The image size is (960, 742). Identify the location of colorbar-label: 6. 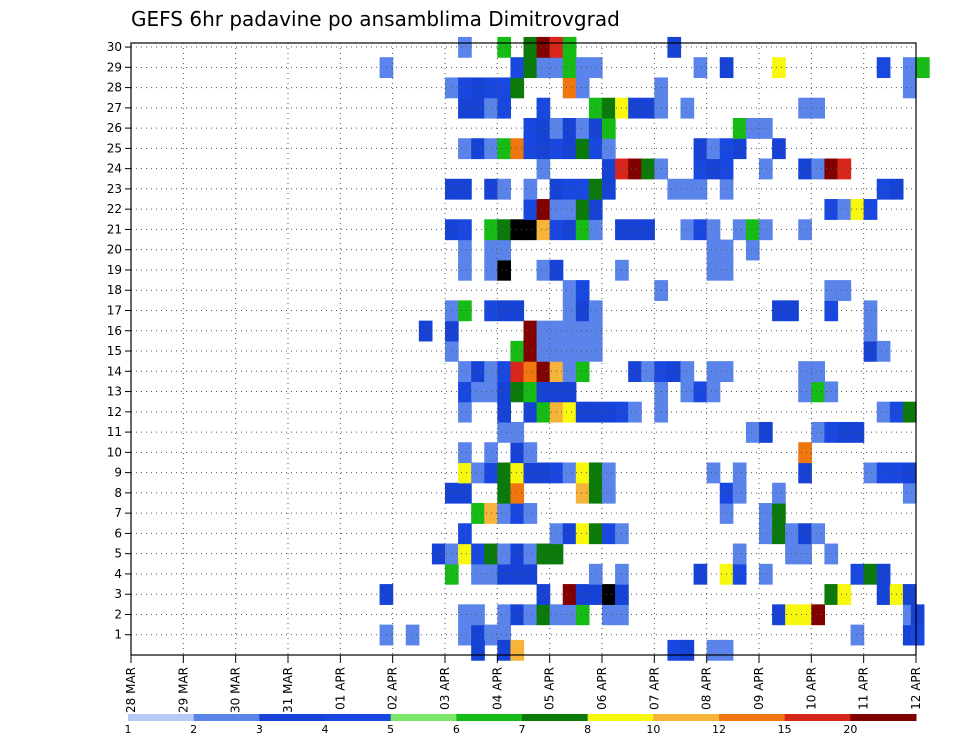
(456, 729).